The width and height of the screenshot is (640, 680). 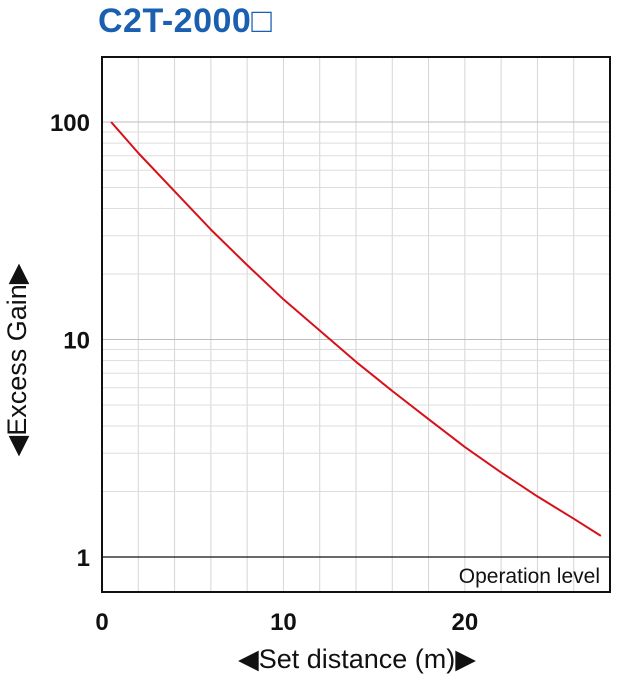 I want to click on y-tick-label: 10, so click(x=76, y=341).